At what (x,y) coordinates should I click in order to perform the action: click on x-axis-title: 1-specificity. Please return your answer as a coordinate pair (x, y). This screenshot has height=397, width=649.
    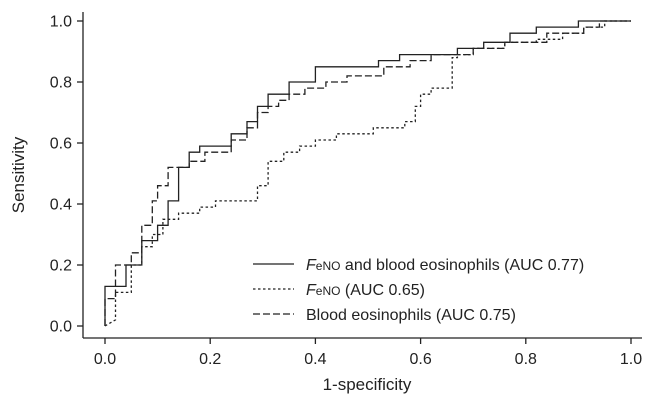
    Looking at the image, I should click on (367, 384).